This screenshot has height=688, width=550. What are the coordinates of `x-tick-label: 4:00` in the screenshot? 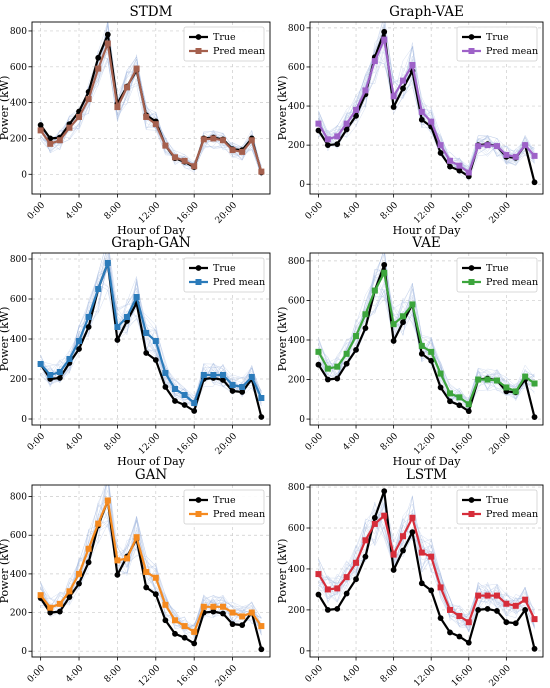 It's located at (352, 211).